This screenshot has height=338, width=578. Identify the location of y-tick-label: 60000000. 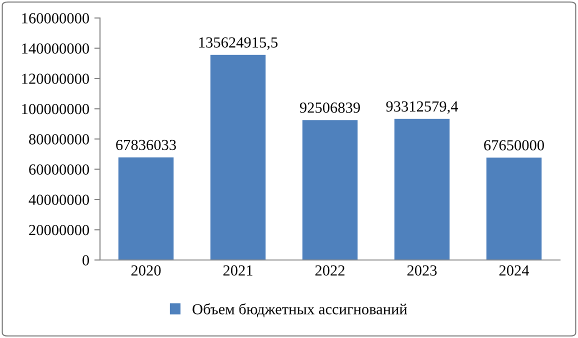
(59, 169).